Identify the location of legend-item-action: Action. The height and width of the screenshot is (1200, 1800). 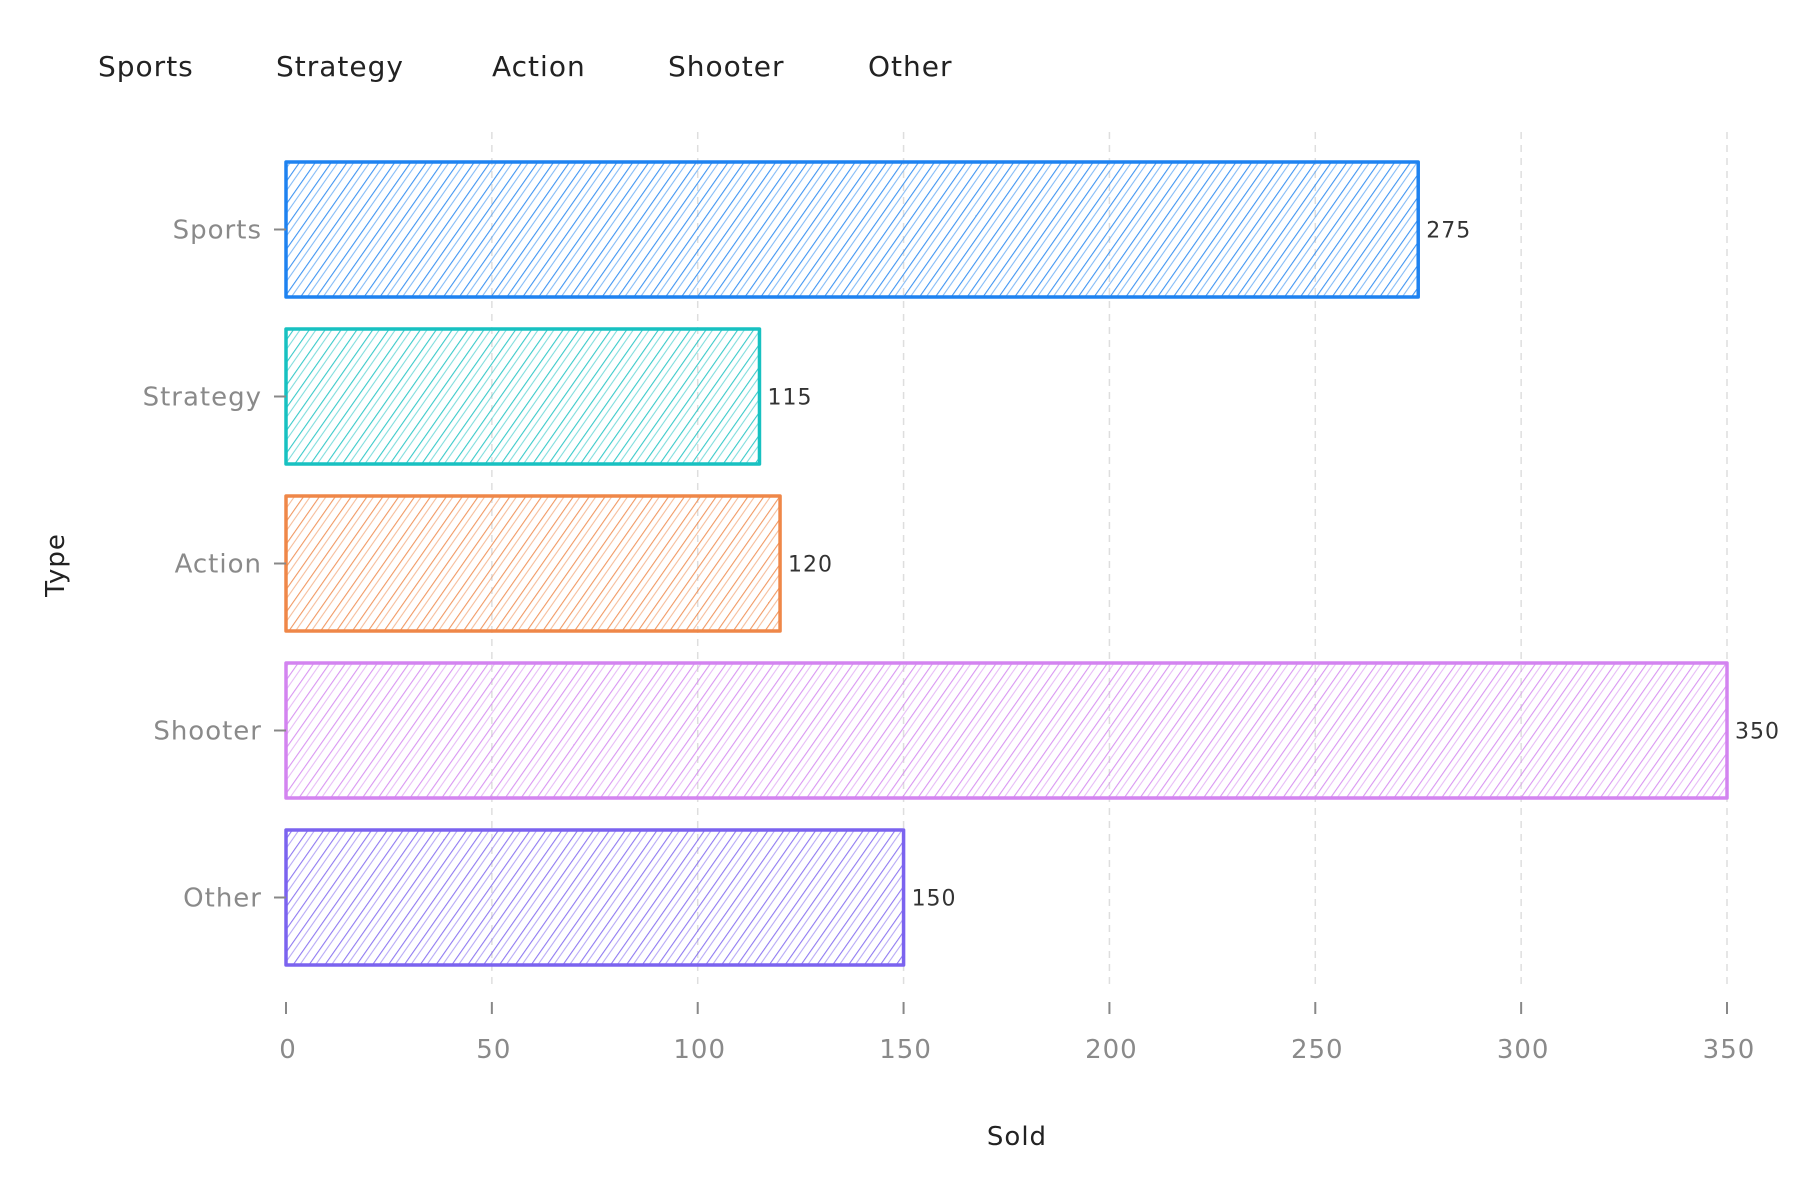
(539, 66).